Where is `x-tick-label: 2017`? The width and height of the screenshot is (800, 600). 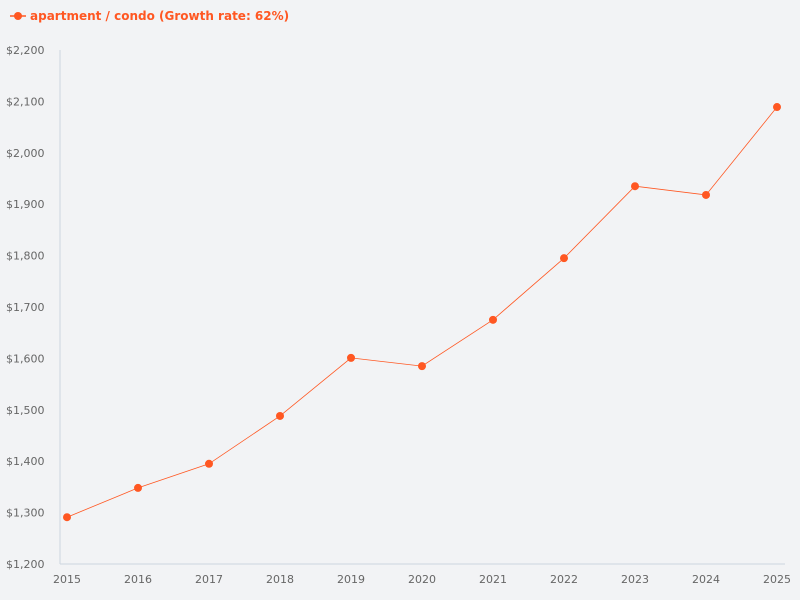 x-tick-label: 2017 is located at coordinates (209, 579).